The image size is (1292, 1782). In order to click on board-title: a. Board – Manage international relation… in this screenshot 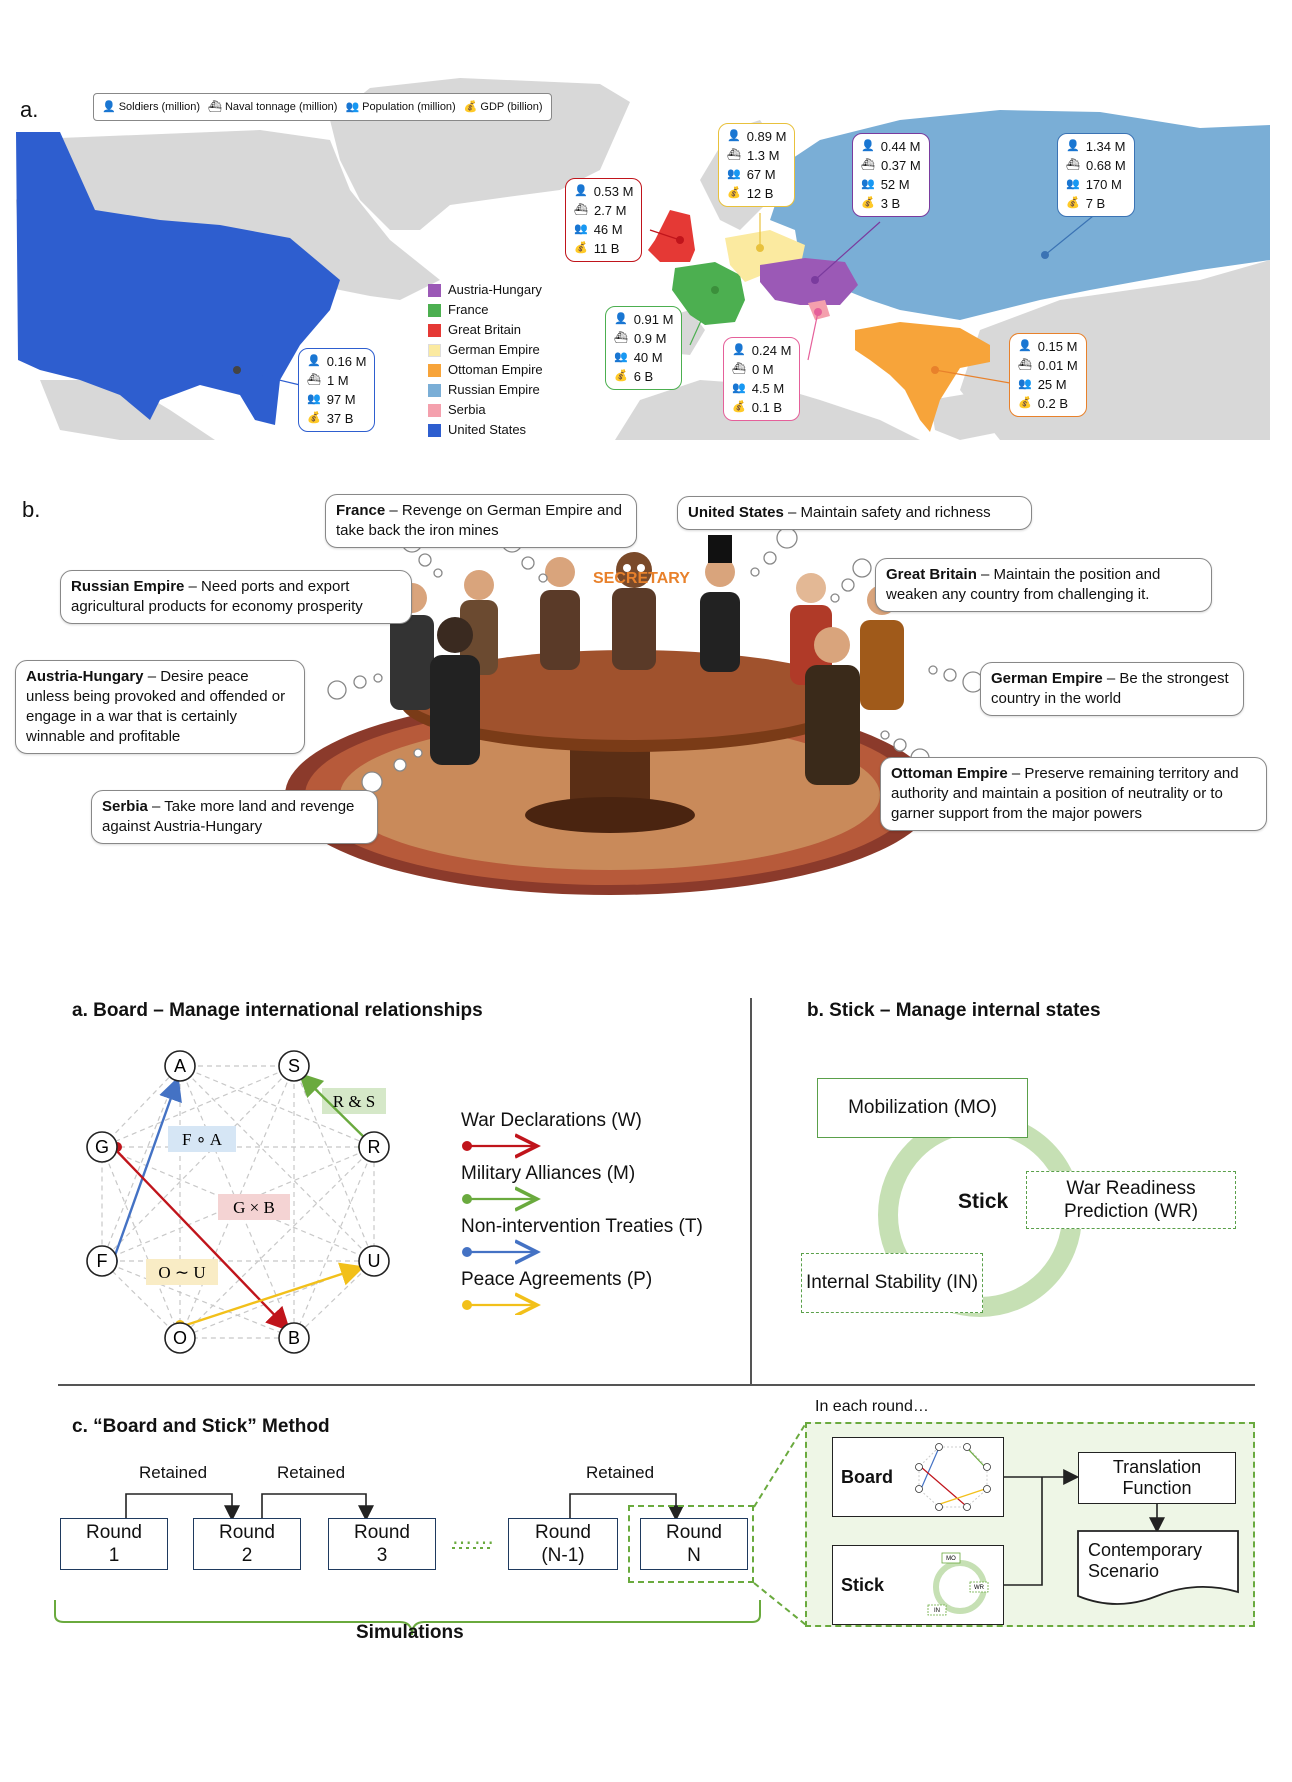, I will do `click(277, 1010)`.